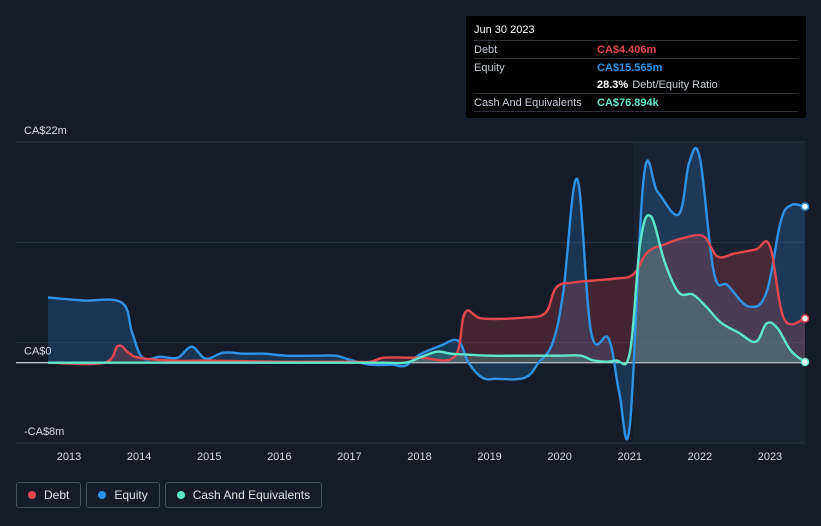 This screenshot has height=526, width=821. What do you see at coordinates (102, 495) in the screenshot?
I see `equity-dot-icon` at bounding box center [102, 495].